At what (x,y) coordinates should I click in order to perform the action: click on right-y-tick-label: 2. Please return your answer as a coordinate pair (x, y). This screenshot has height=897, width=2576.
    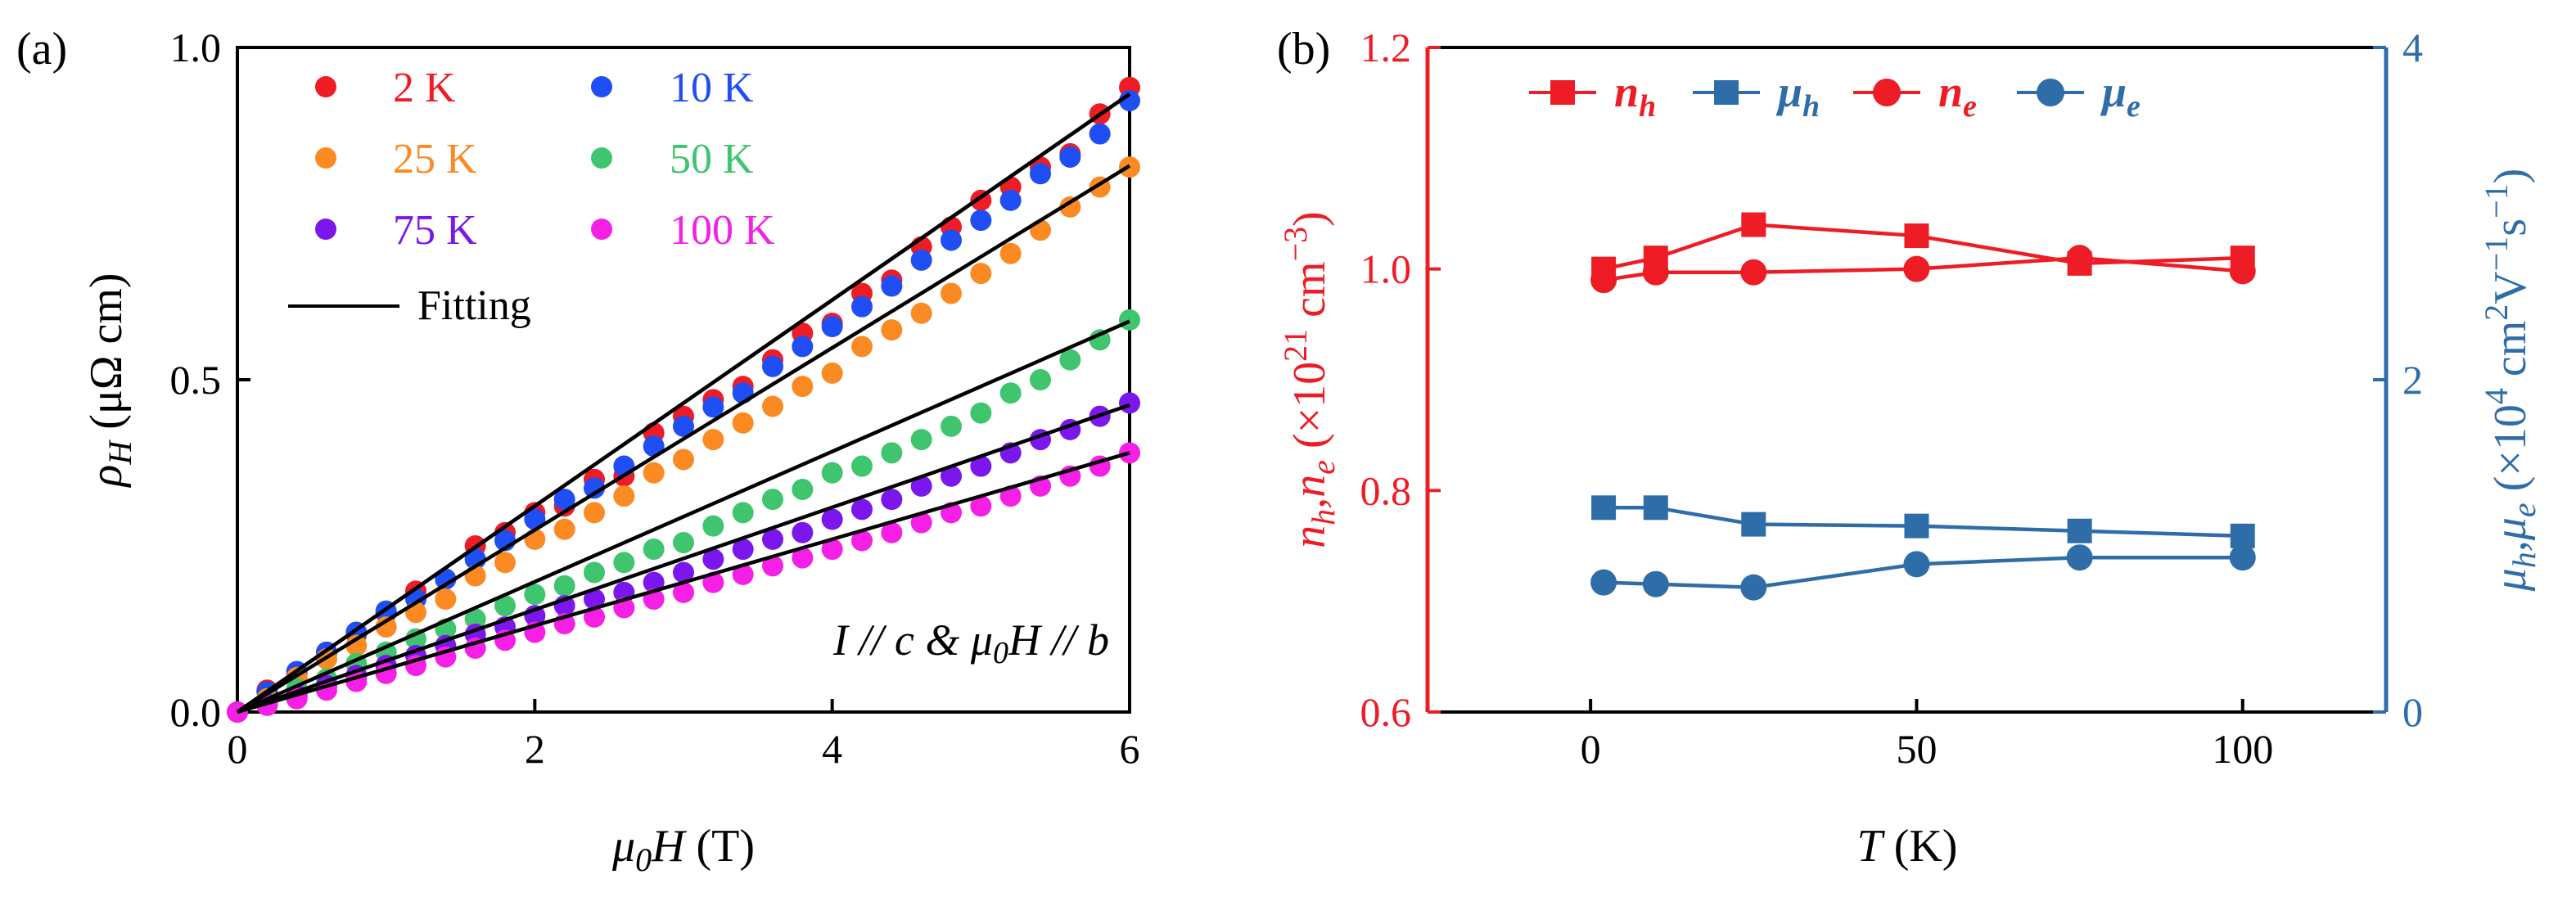
    Looking at the image, I should click on (2412, 380).